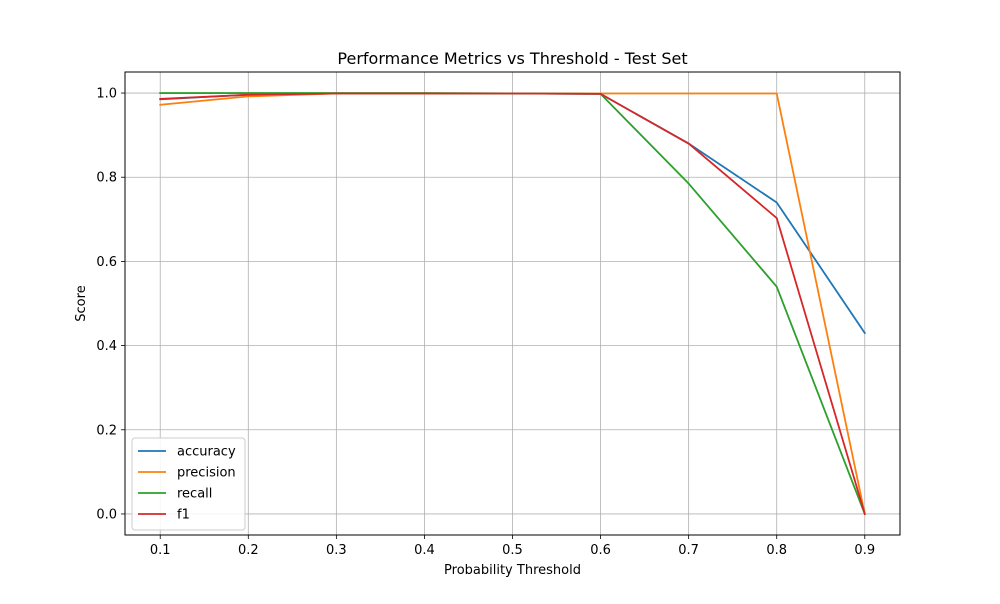 The height and width of the screenshot is (604, 1000). I want to click on y-tick-label: 0.2, so click(106, 430).